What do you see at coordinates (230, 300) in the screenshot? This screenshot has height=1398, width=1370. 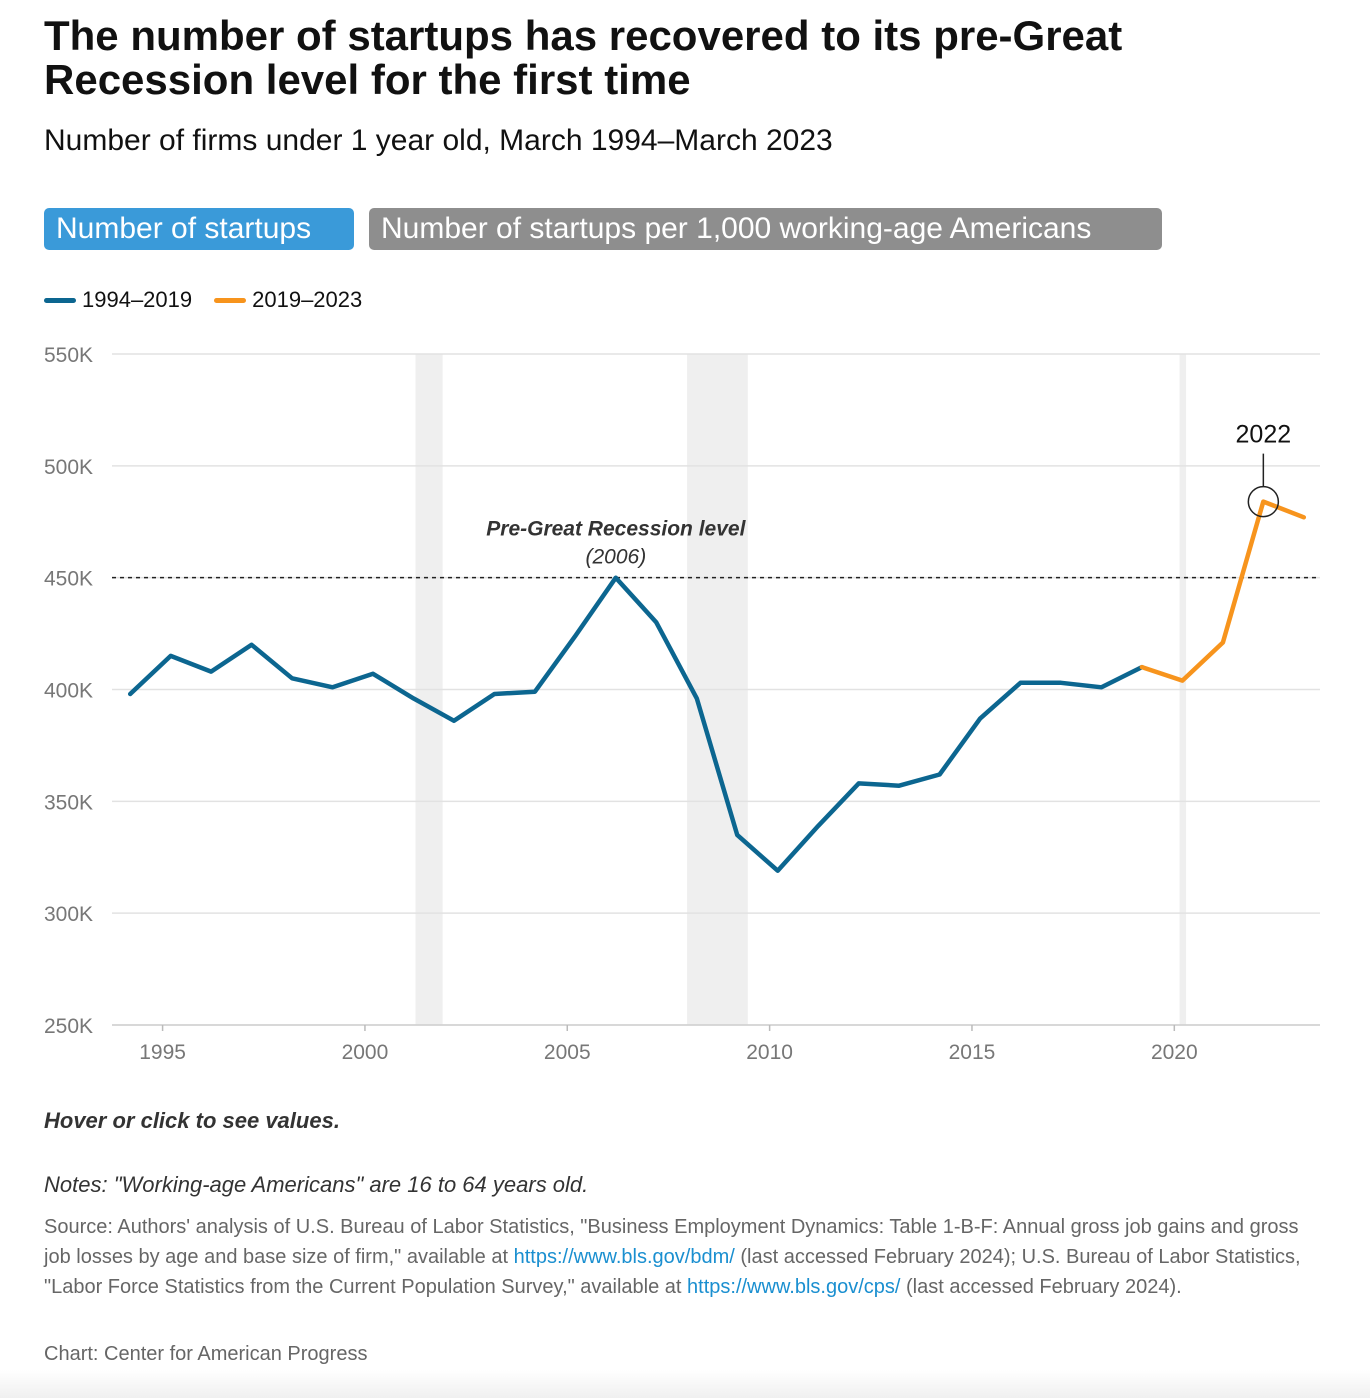 I see `legend-swatch-2019-2023` at bounding box center [230, 300].